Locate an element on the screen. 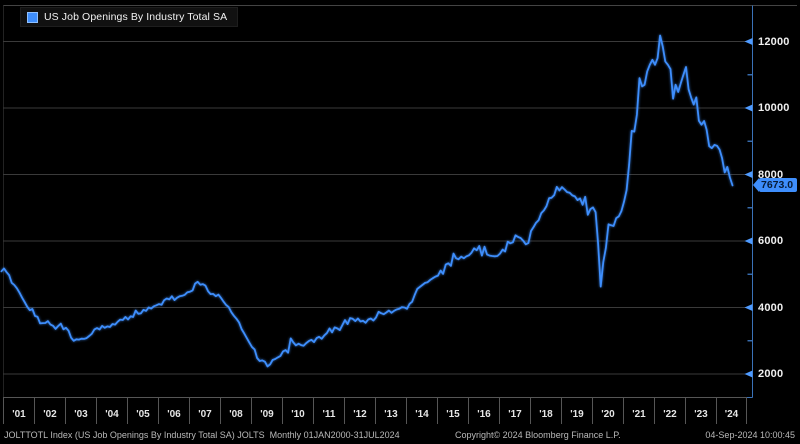 This screenshot has width=800, height=444. x-axis-year-24: '24 is located at coordinates (731, 410).